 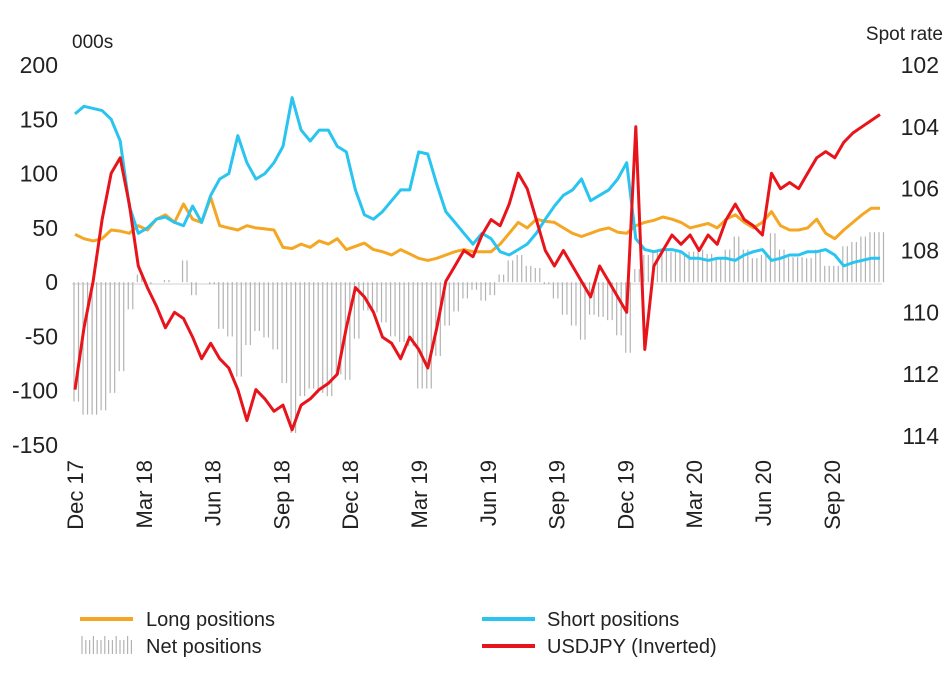 I want to click on legend-label-net: Net positions, so click(x=204, y=647).